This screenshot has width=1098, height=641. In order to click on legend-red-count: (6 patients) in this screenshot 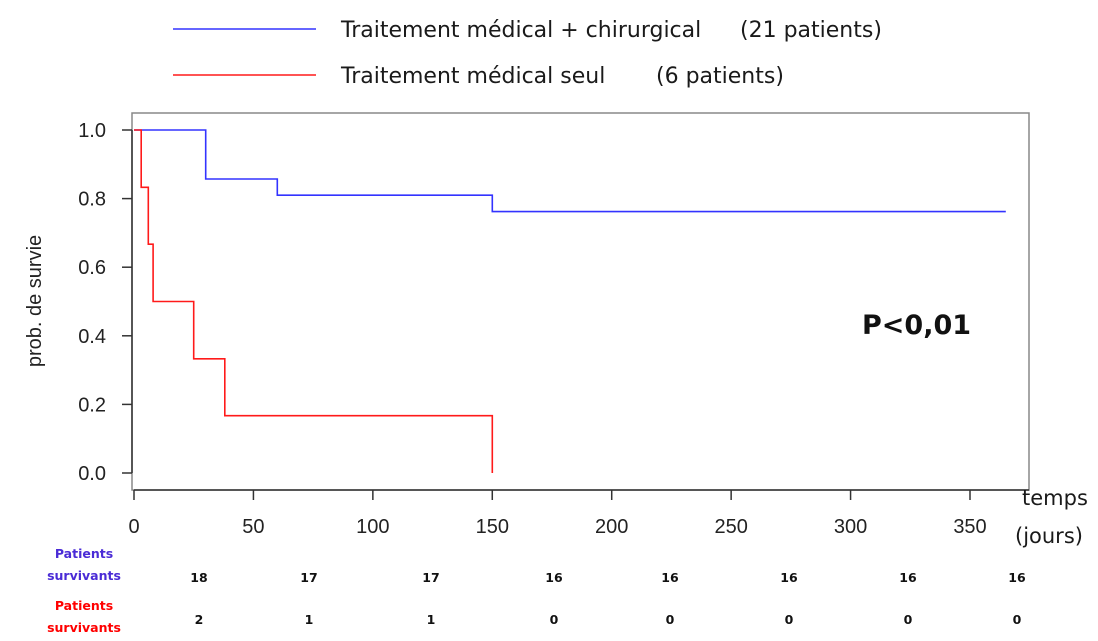, I will do `click(720, 76)`.